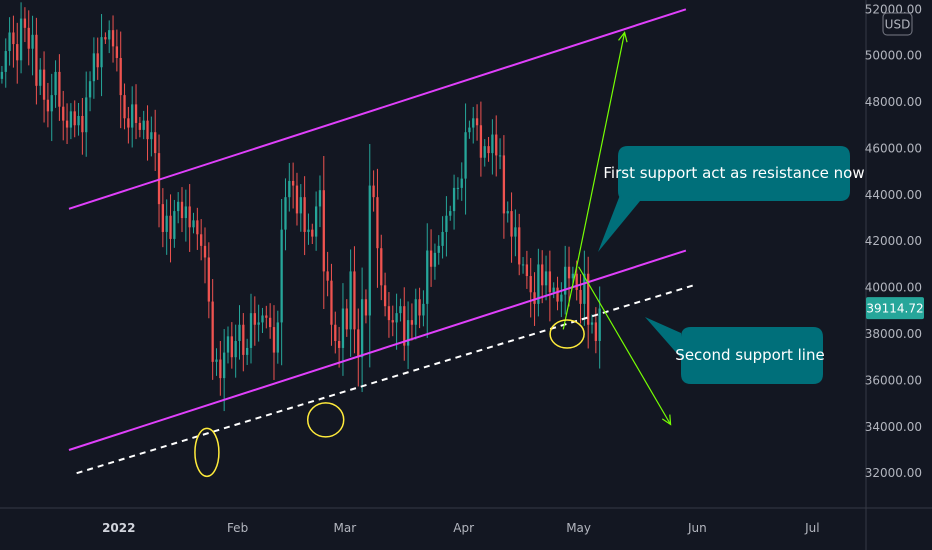 This screenshot has height=550, width=932. I want to click on annotation-callout-1: First support act as resistance now, so click(731, 199).